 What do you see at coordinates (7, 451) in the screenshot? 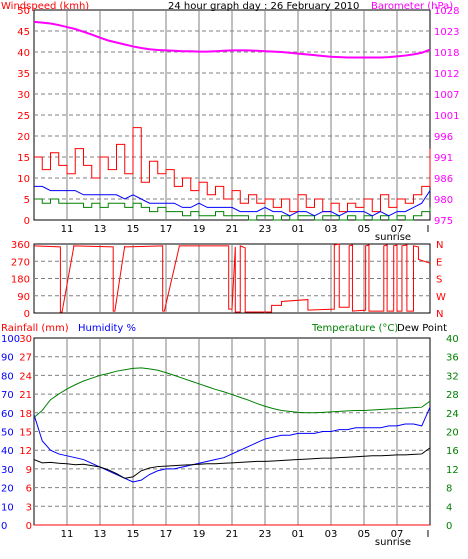
I see `humidity-tick: 40` at bounding box center [7, 451].